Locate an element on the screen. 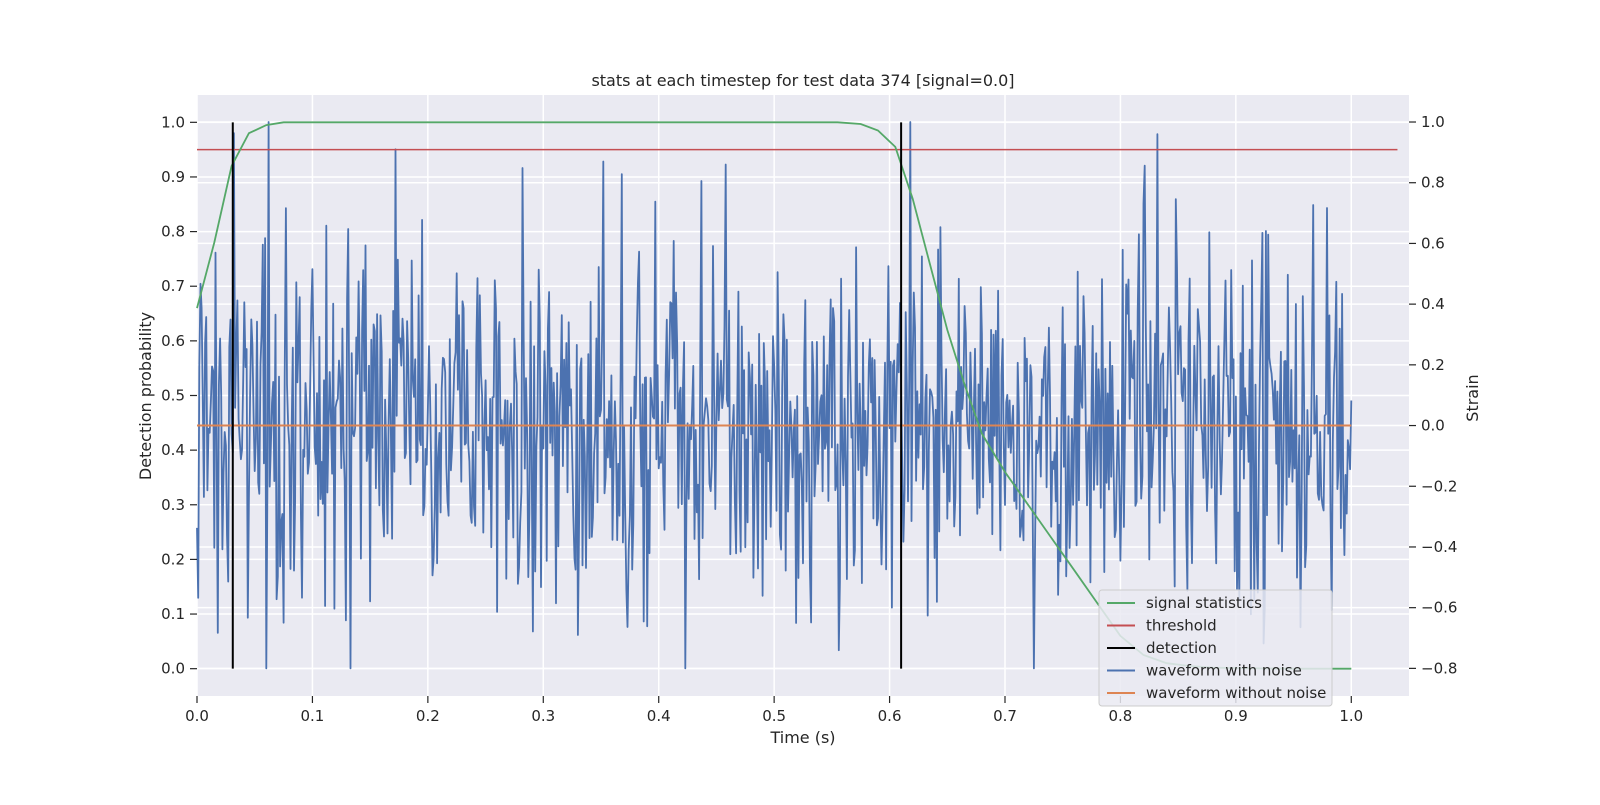 The height and width of the screenshot is (805, 1600). legend-label: detection is located at coordinates (1181, 648).